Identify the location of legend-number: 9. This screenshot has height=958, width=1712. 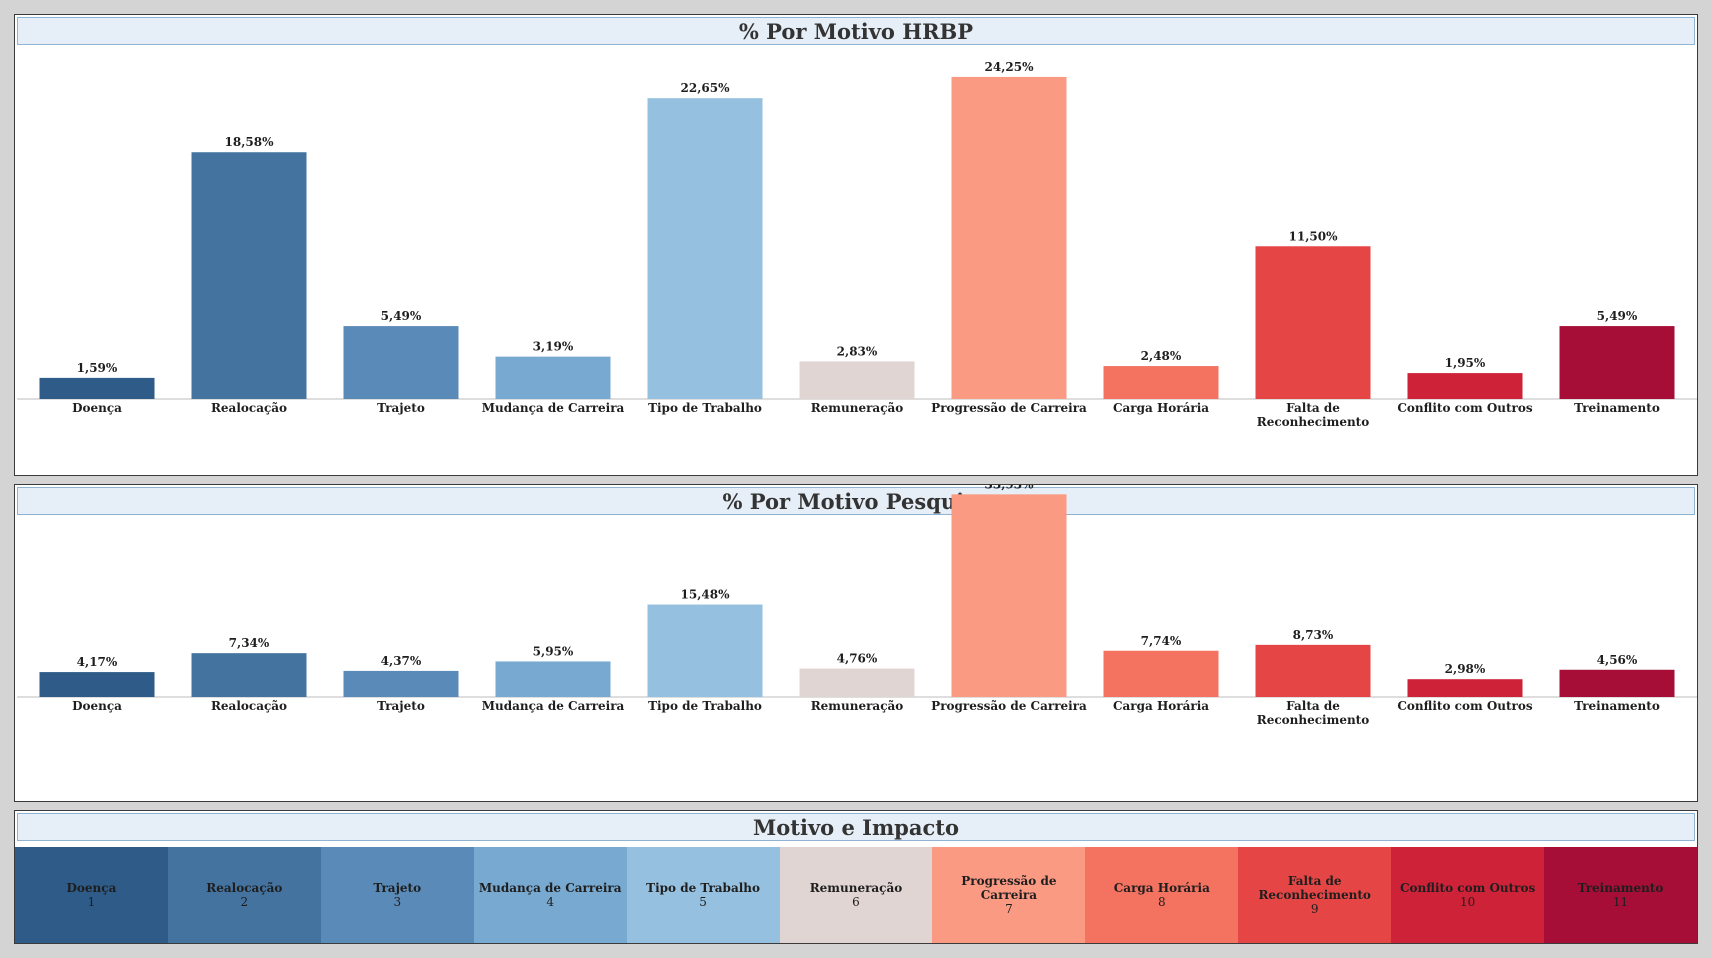
(1314, 909).